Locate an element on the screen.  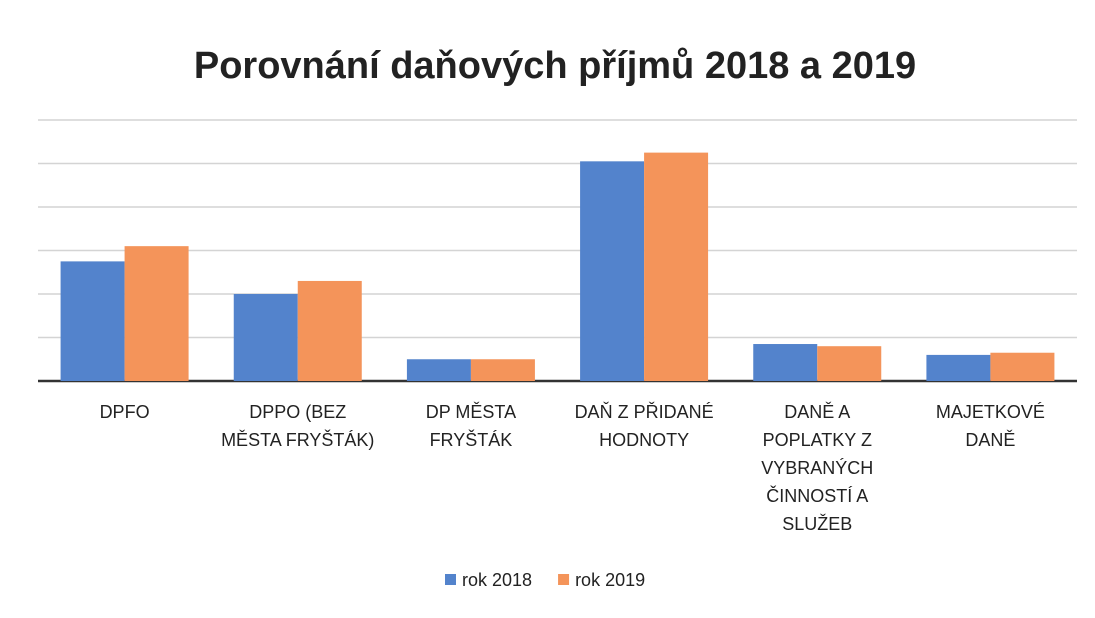
x-tick-label: DAŇ Z PŘIDANÉ HODNOTY is located at coordinates (644, 426).